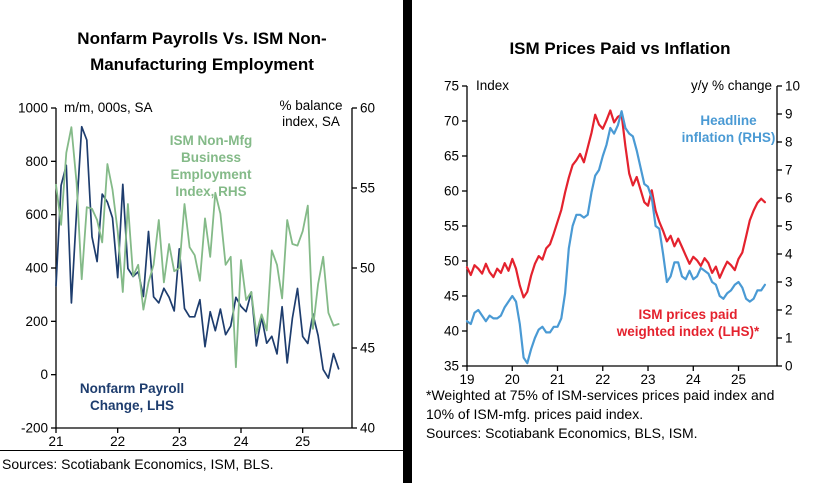  I want to click on svg-text: 4, so click(789, 254).